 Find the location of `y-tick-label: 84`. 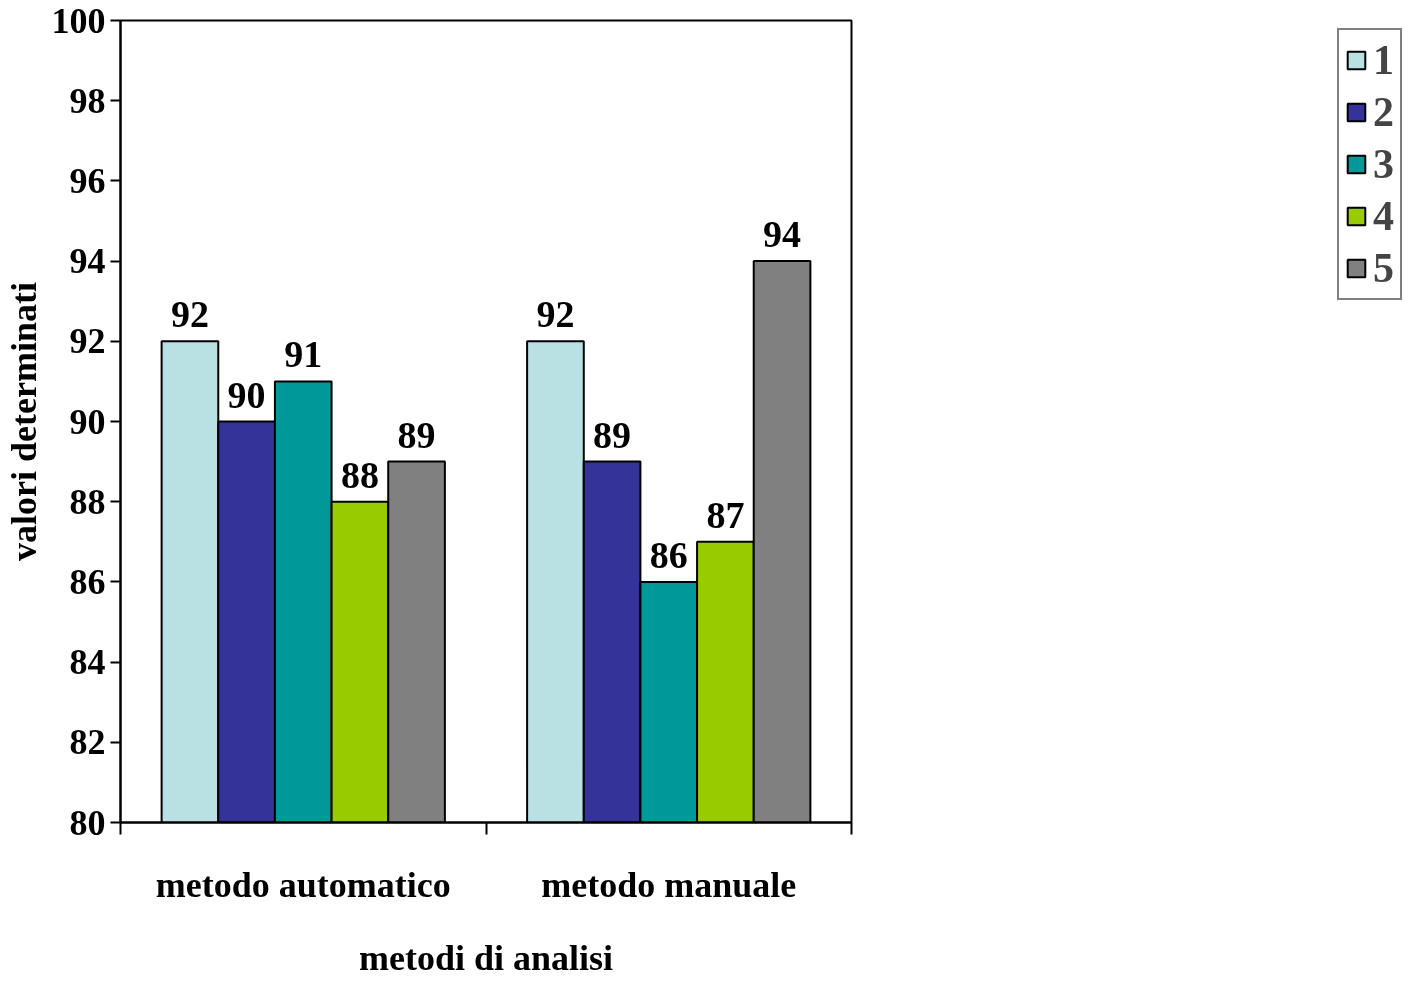

y-tick-label: 84 is located at coordinates (87, 662).